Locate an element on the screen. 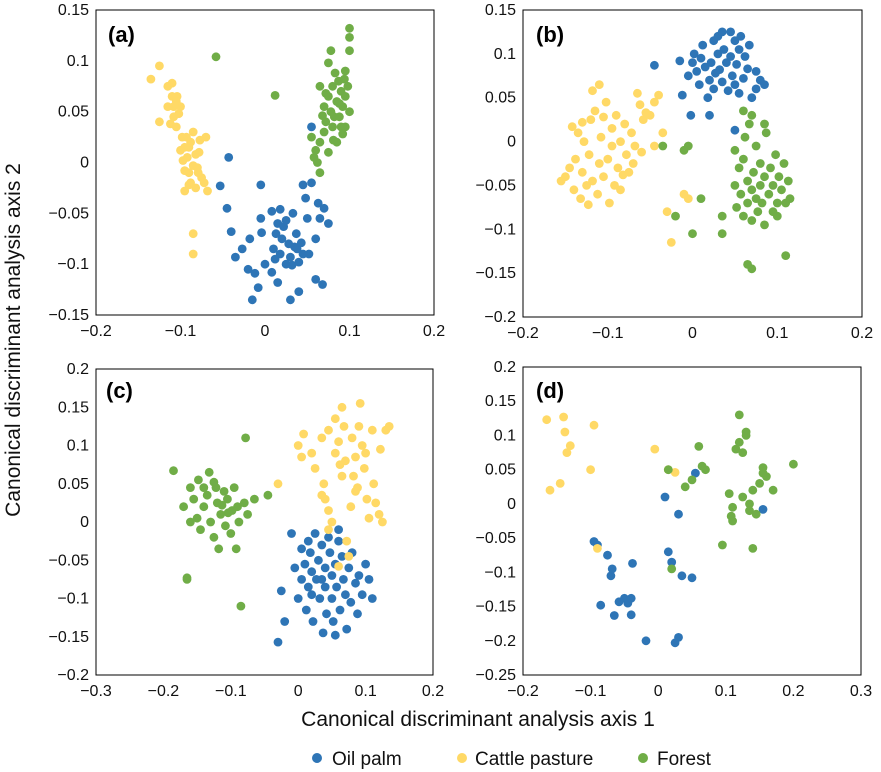 This screenshot has height=772, width=881. series-oil-palm is located at coordinates (325, 586).